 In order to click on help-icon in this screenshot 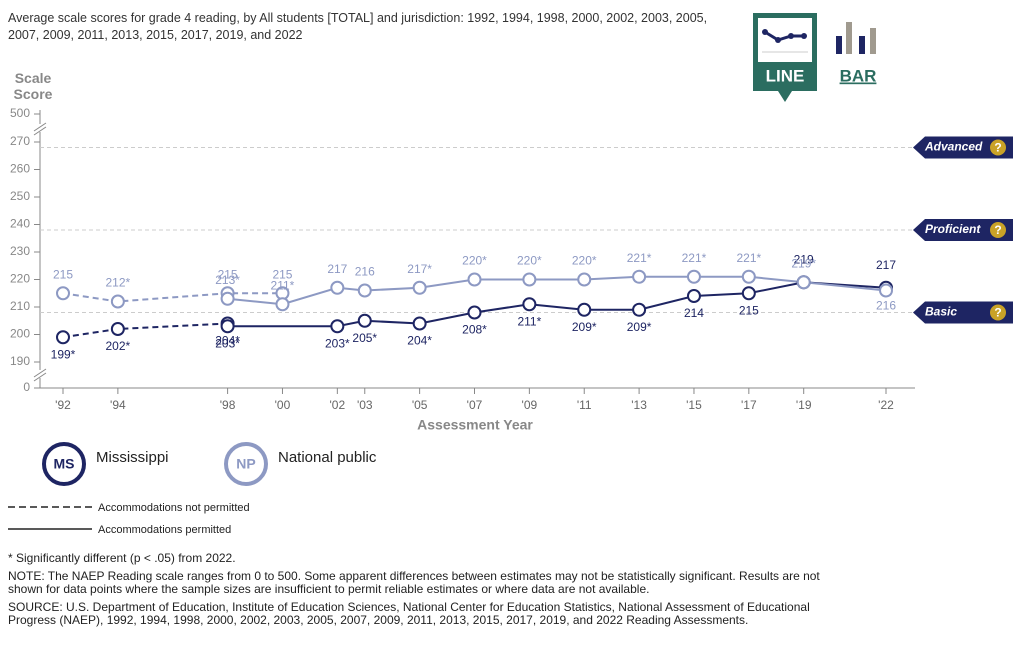, I will do `click(998, 312)`.